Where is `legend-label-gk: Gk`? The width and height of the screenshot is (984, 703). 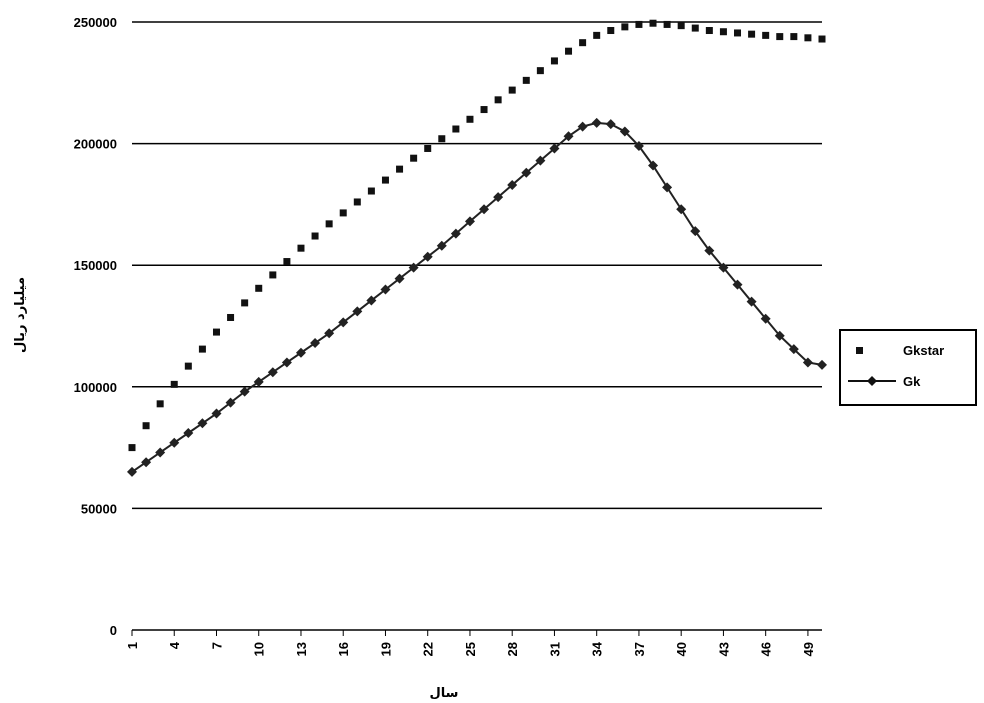 legend-label-gk: Gk is located at coordinates (912, 381).